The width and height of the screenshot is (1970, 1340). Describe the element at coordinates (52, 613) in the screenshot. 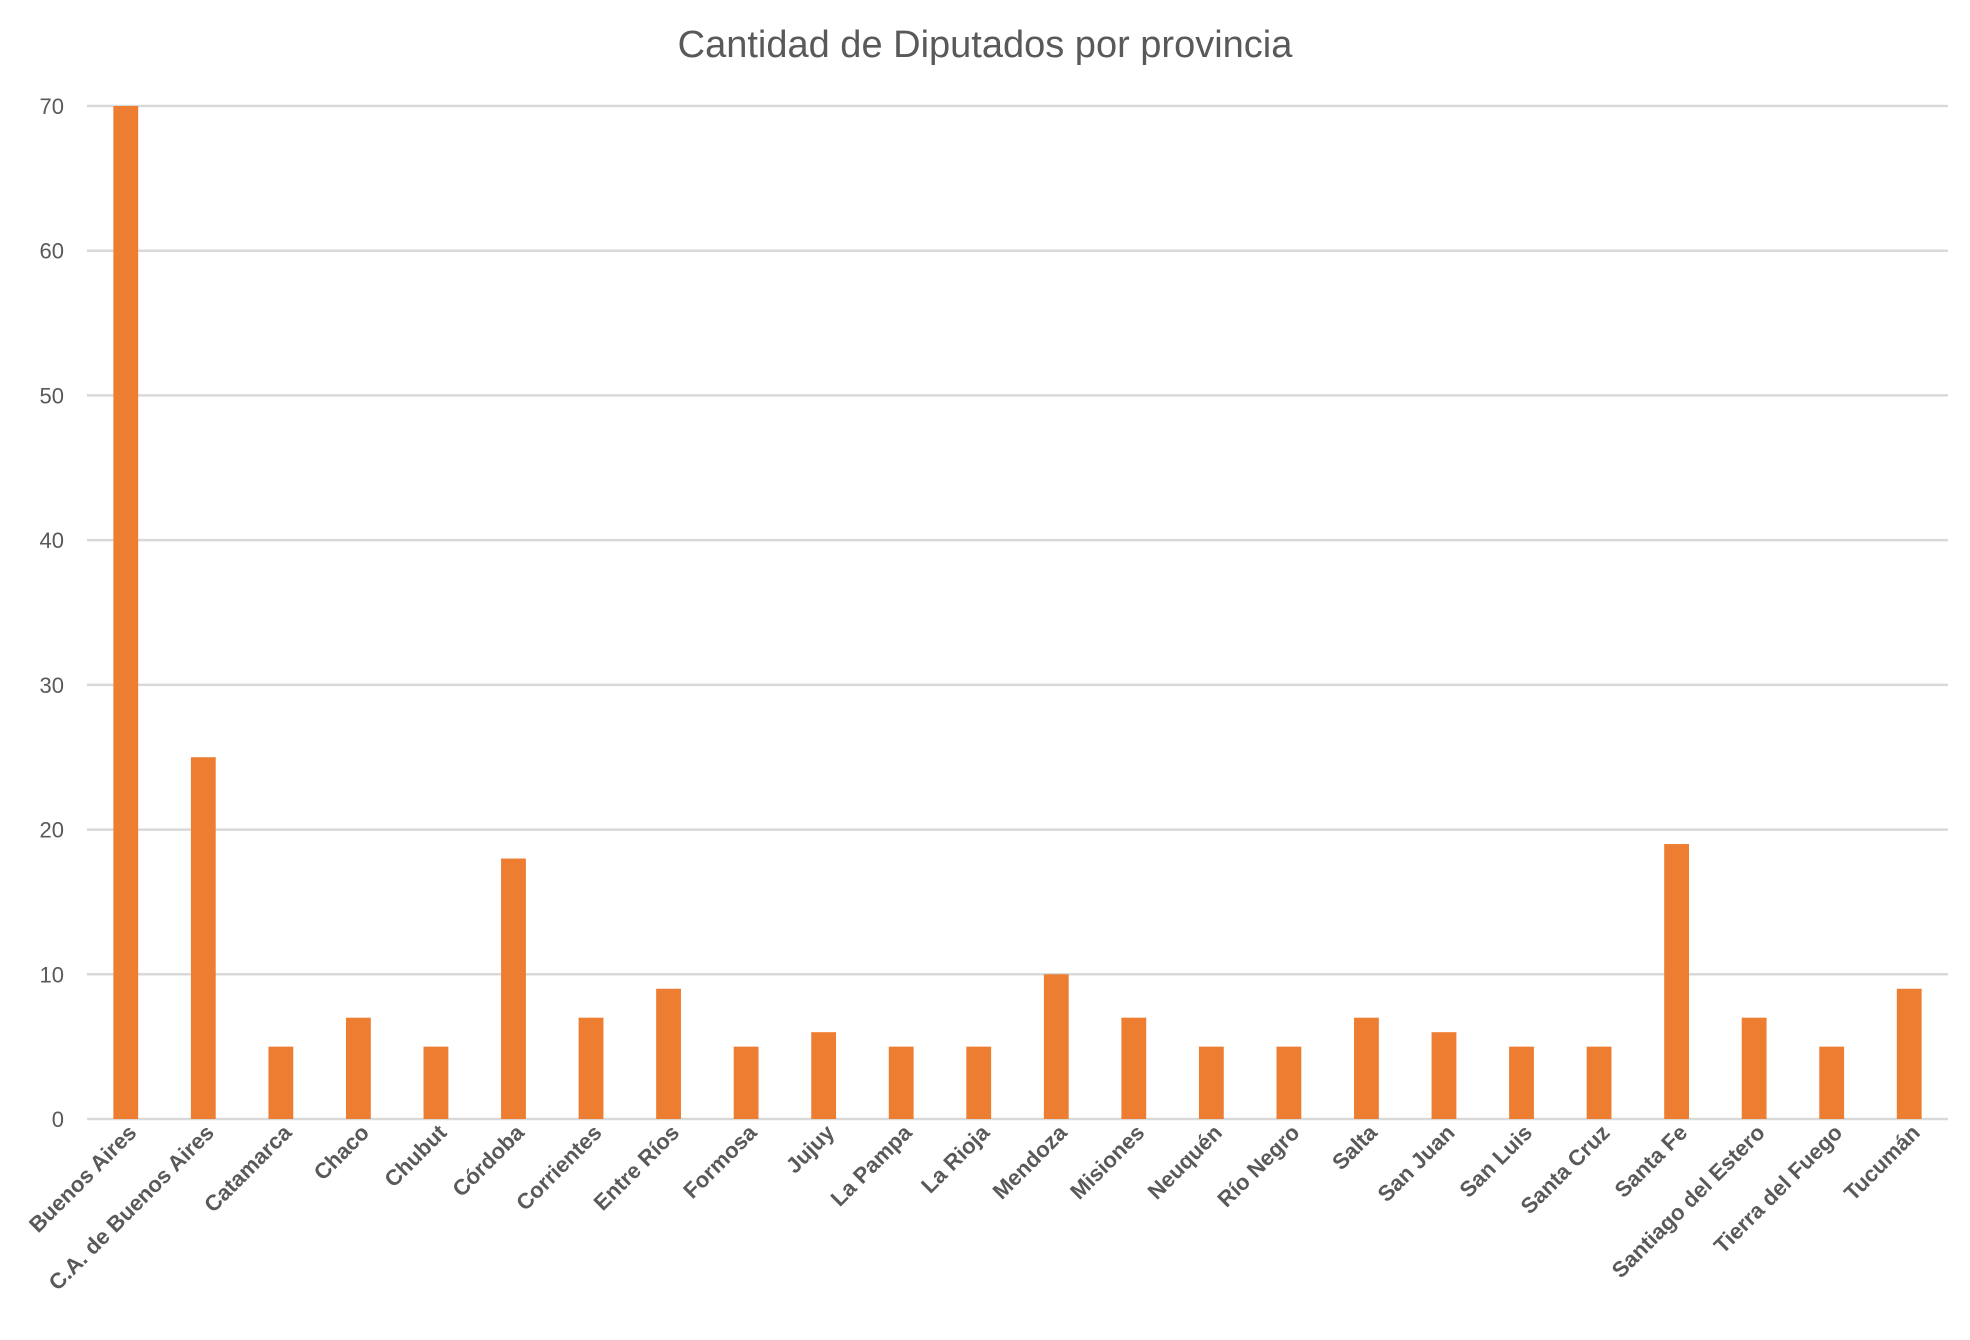

I see `y-axis-ticks: 0 10 20 30 40 50 60 70` at that location.